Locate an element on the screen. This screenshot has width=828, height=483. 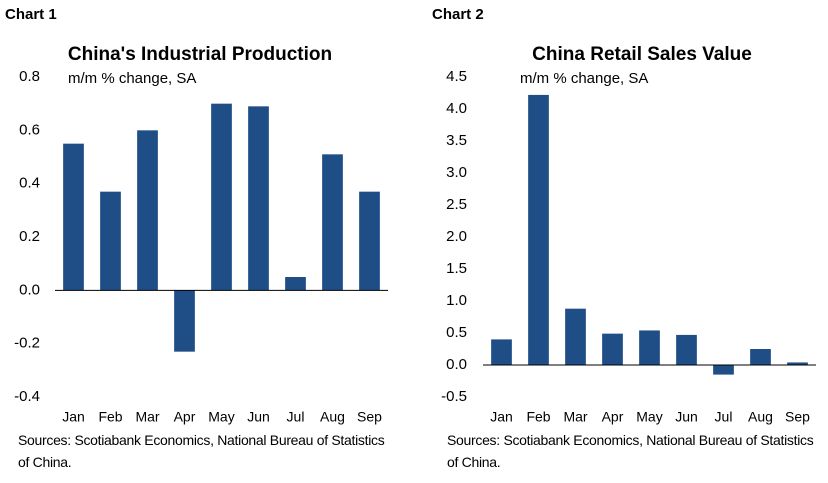
y-tick-label: 0.5 is located at coordinates (456, 332).